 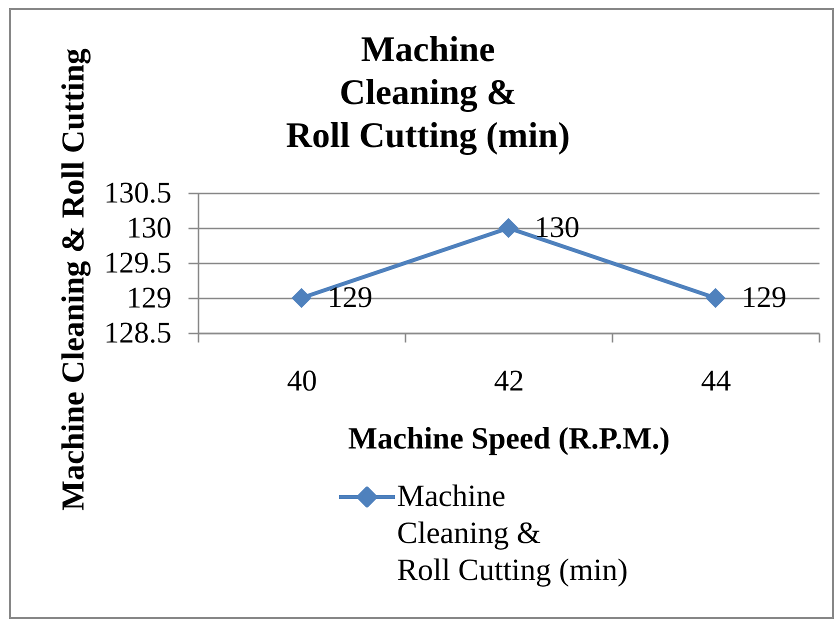 What do you see at coordinates (138, 263) in the screenshot?
I see `y-tick-label: 129.5` at bounding box center [138, 263].